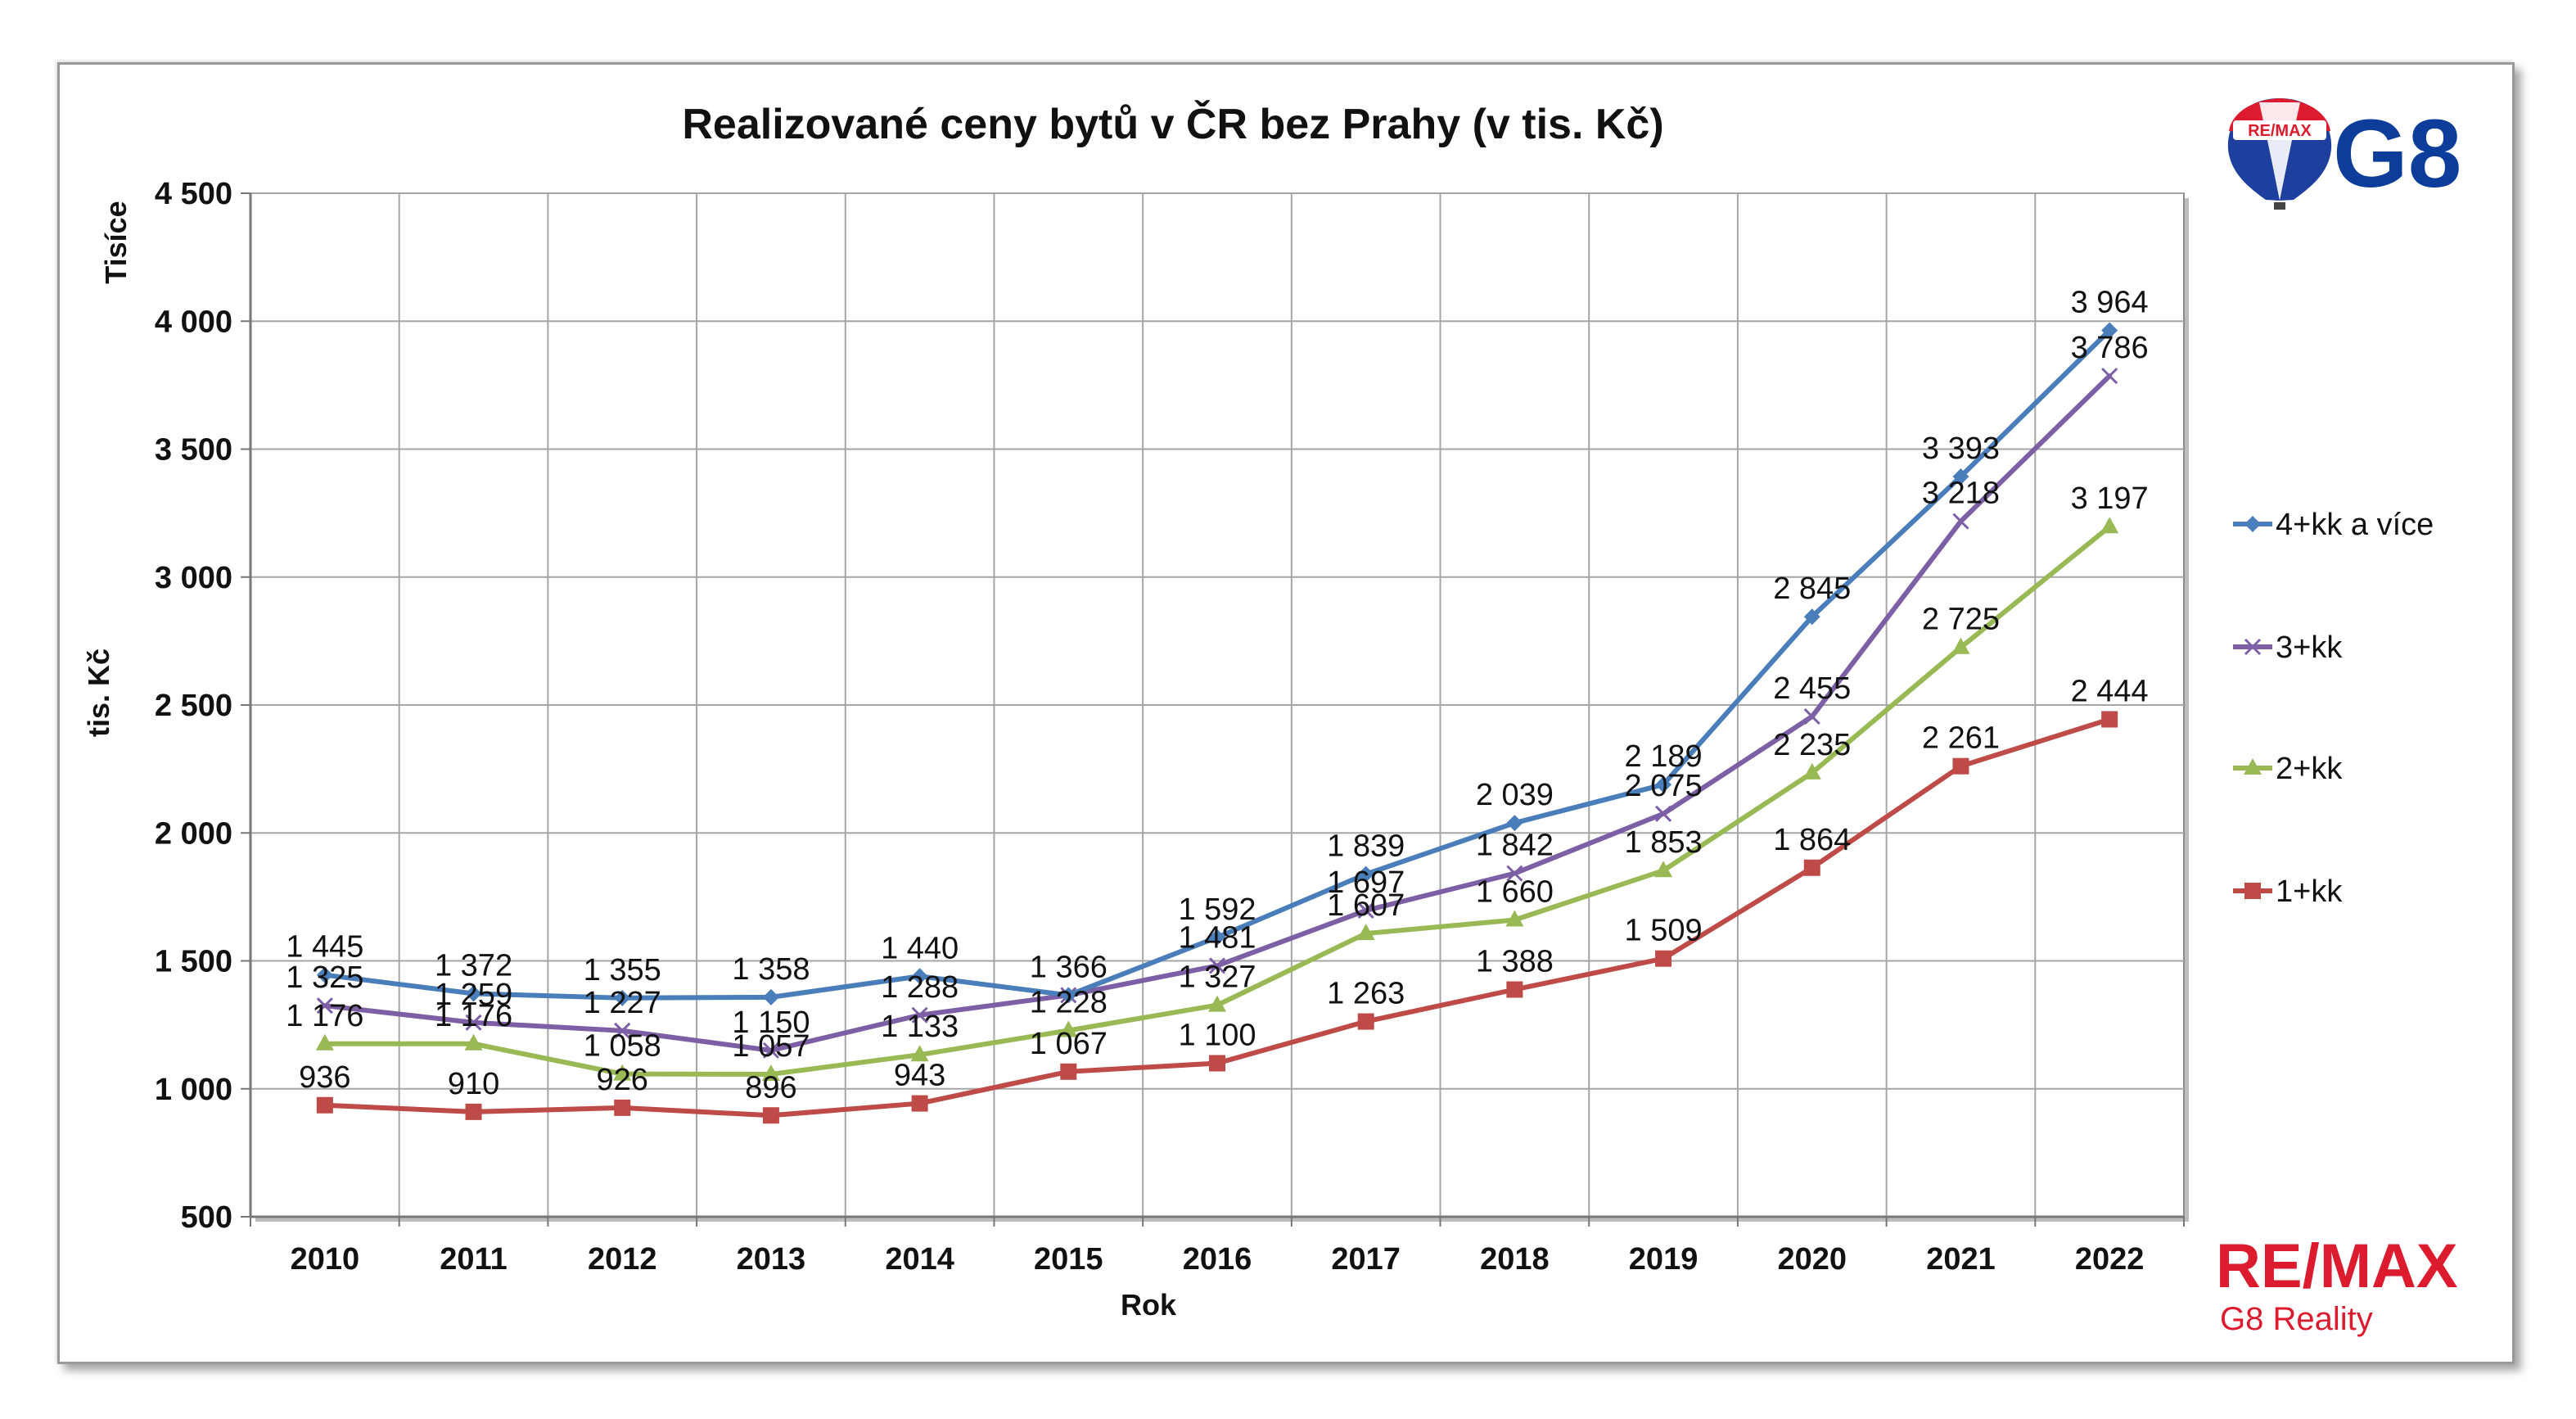 The height and width of the screenshot is (1419, 2576). What do you see at coordinates (771, 1259) in the screenshot?
I see `x-tick-label: 2013` at bounding box center [771, 1259].